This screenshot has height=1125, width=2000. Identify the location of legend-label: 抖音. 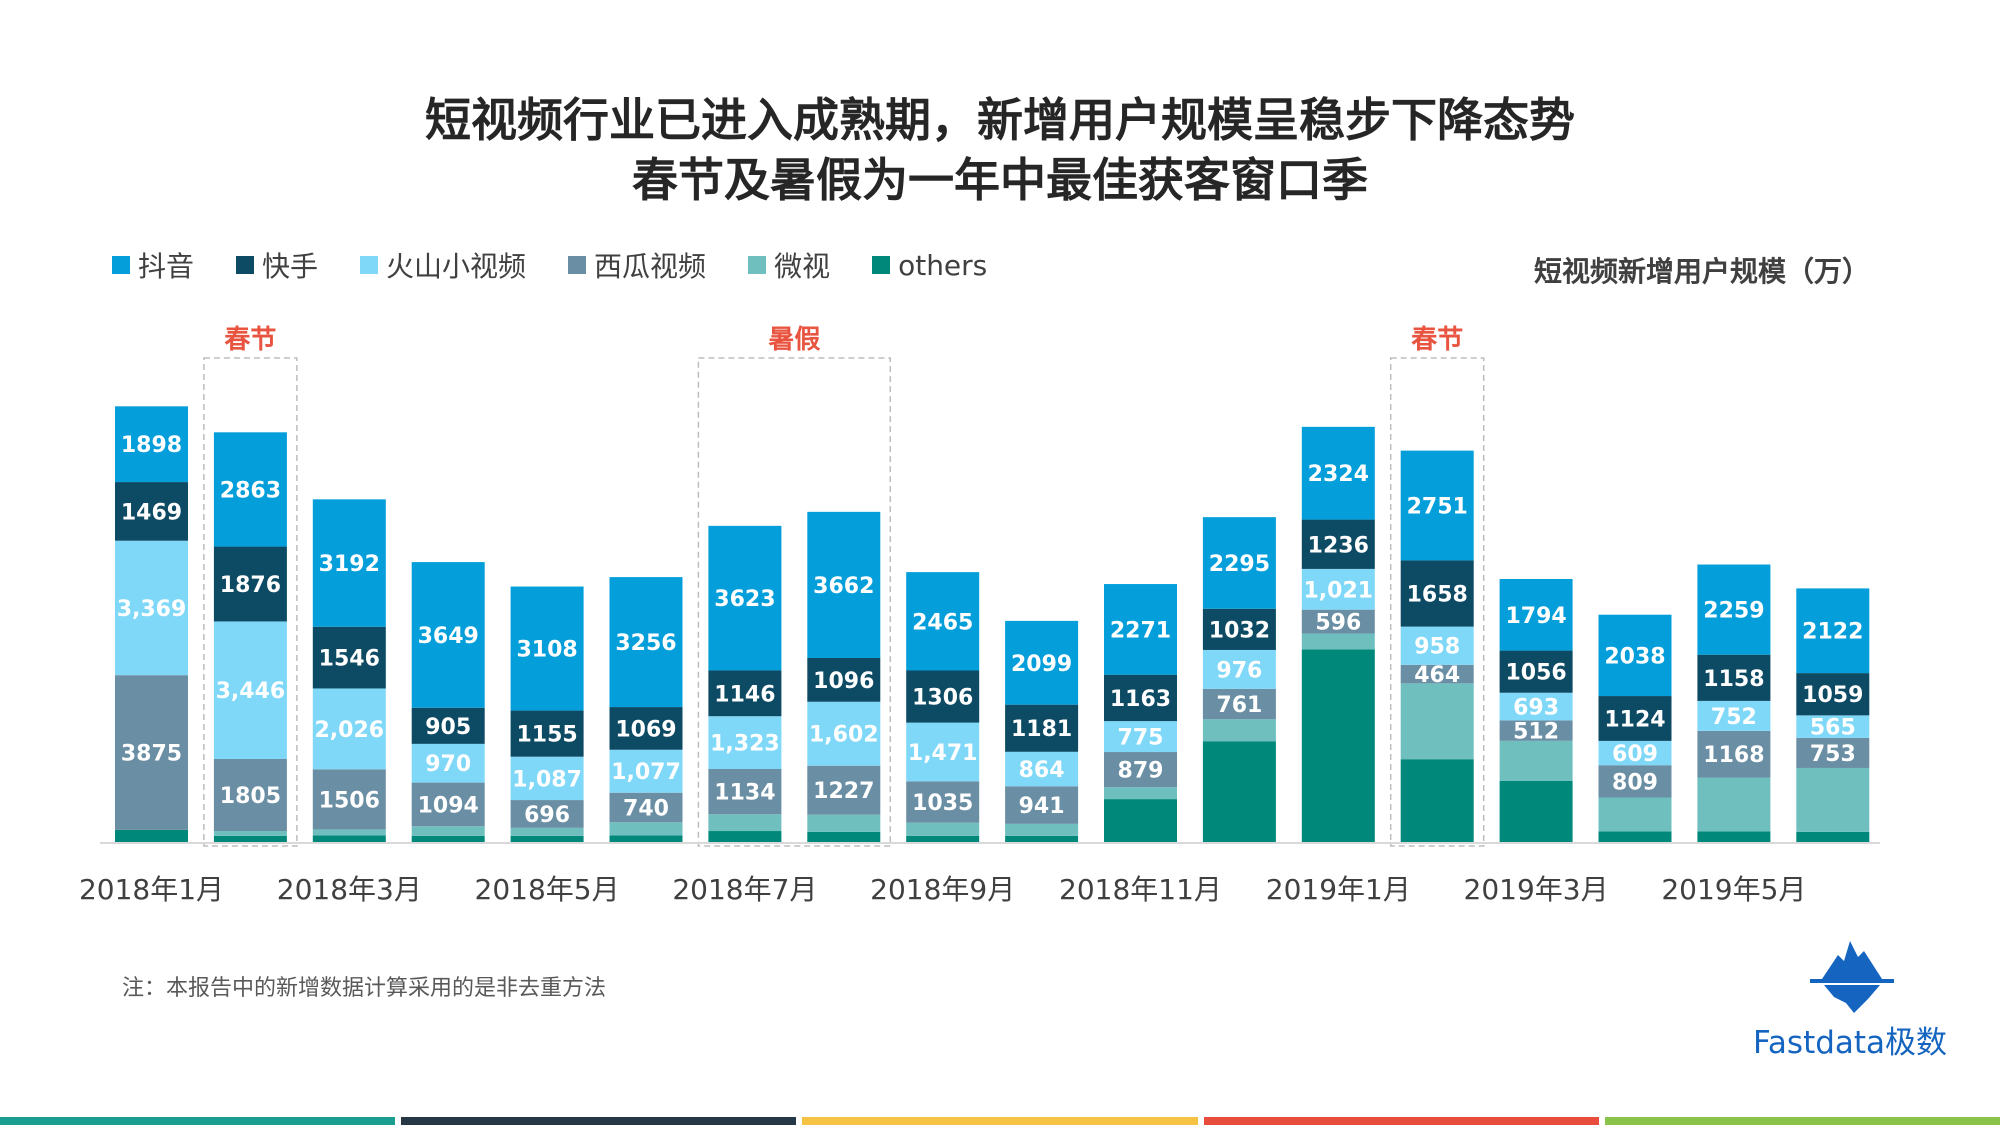
(166, 266).